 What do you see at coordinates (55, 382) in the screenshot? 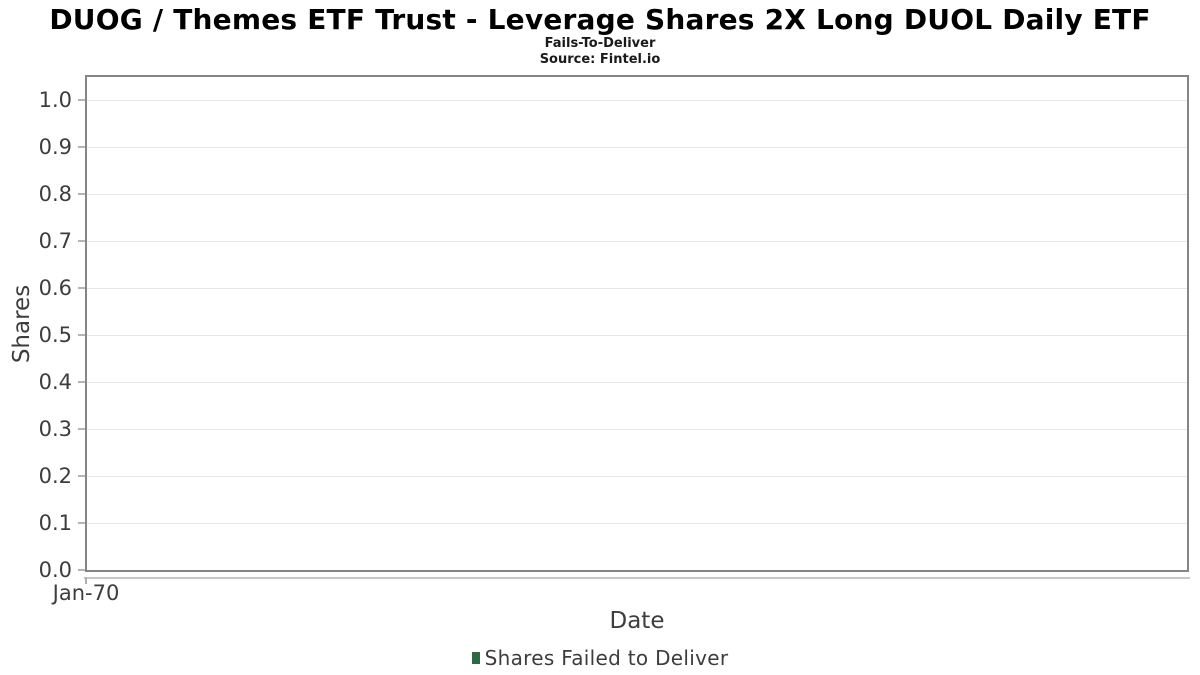
I see `y-tick-label: 0.4` at bounding box center [55, 382].